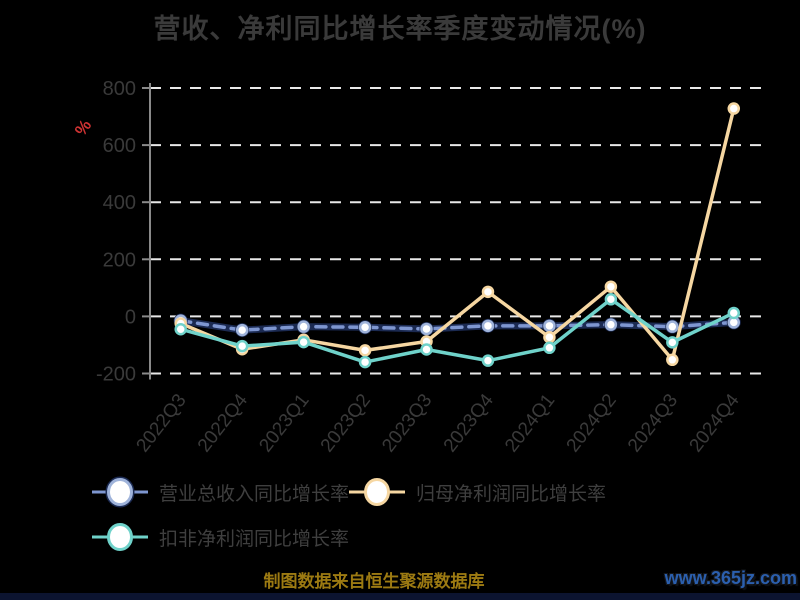 The image size is (800, 600). What do you see at coordinates (422, 514) in the screenshot?
I see `legend: 营业总收入同比增长率 归母净利润同比增长率 扣非净利润同比增长率` at bounding box center [422, 514].